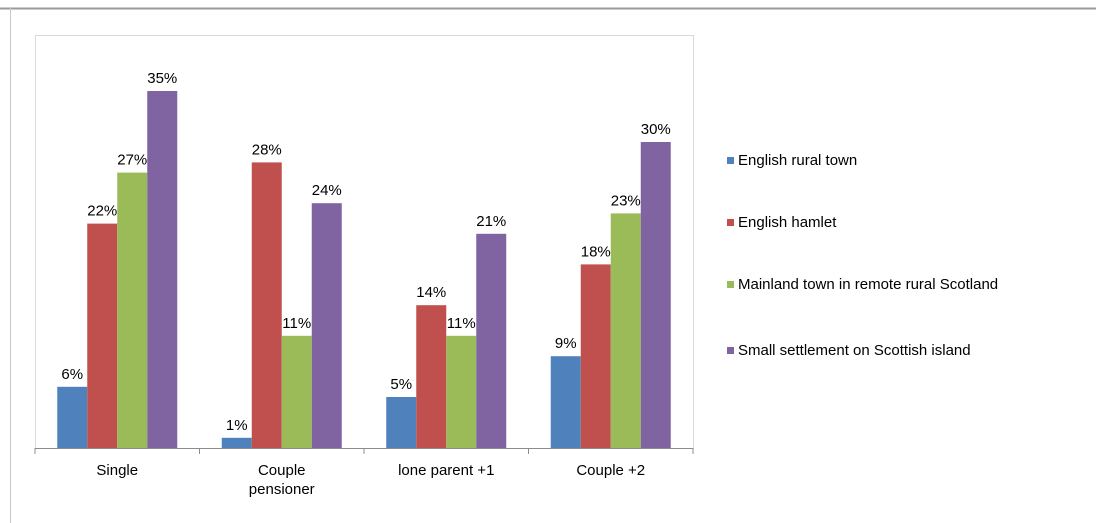 This screenshot has width=1096, height=523. Describe the element at coordinates (431, 292) in the screenshot. I see `data-label: 14%` at that location.